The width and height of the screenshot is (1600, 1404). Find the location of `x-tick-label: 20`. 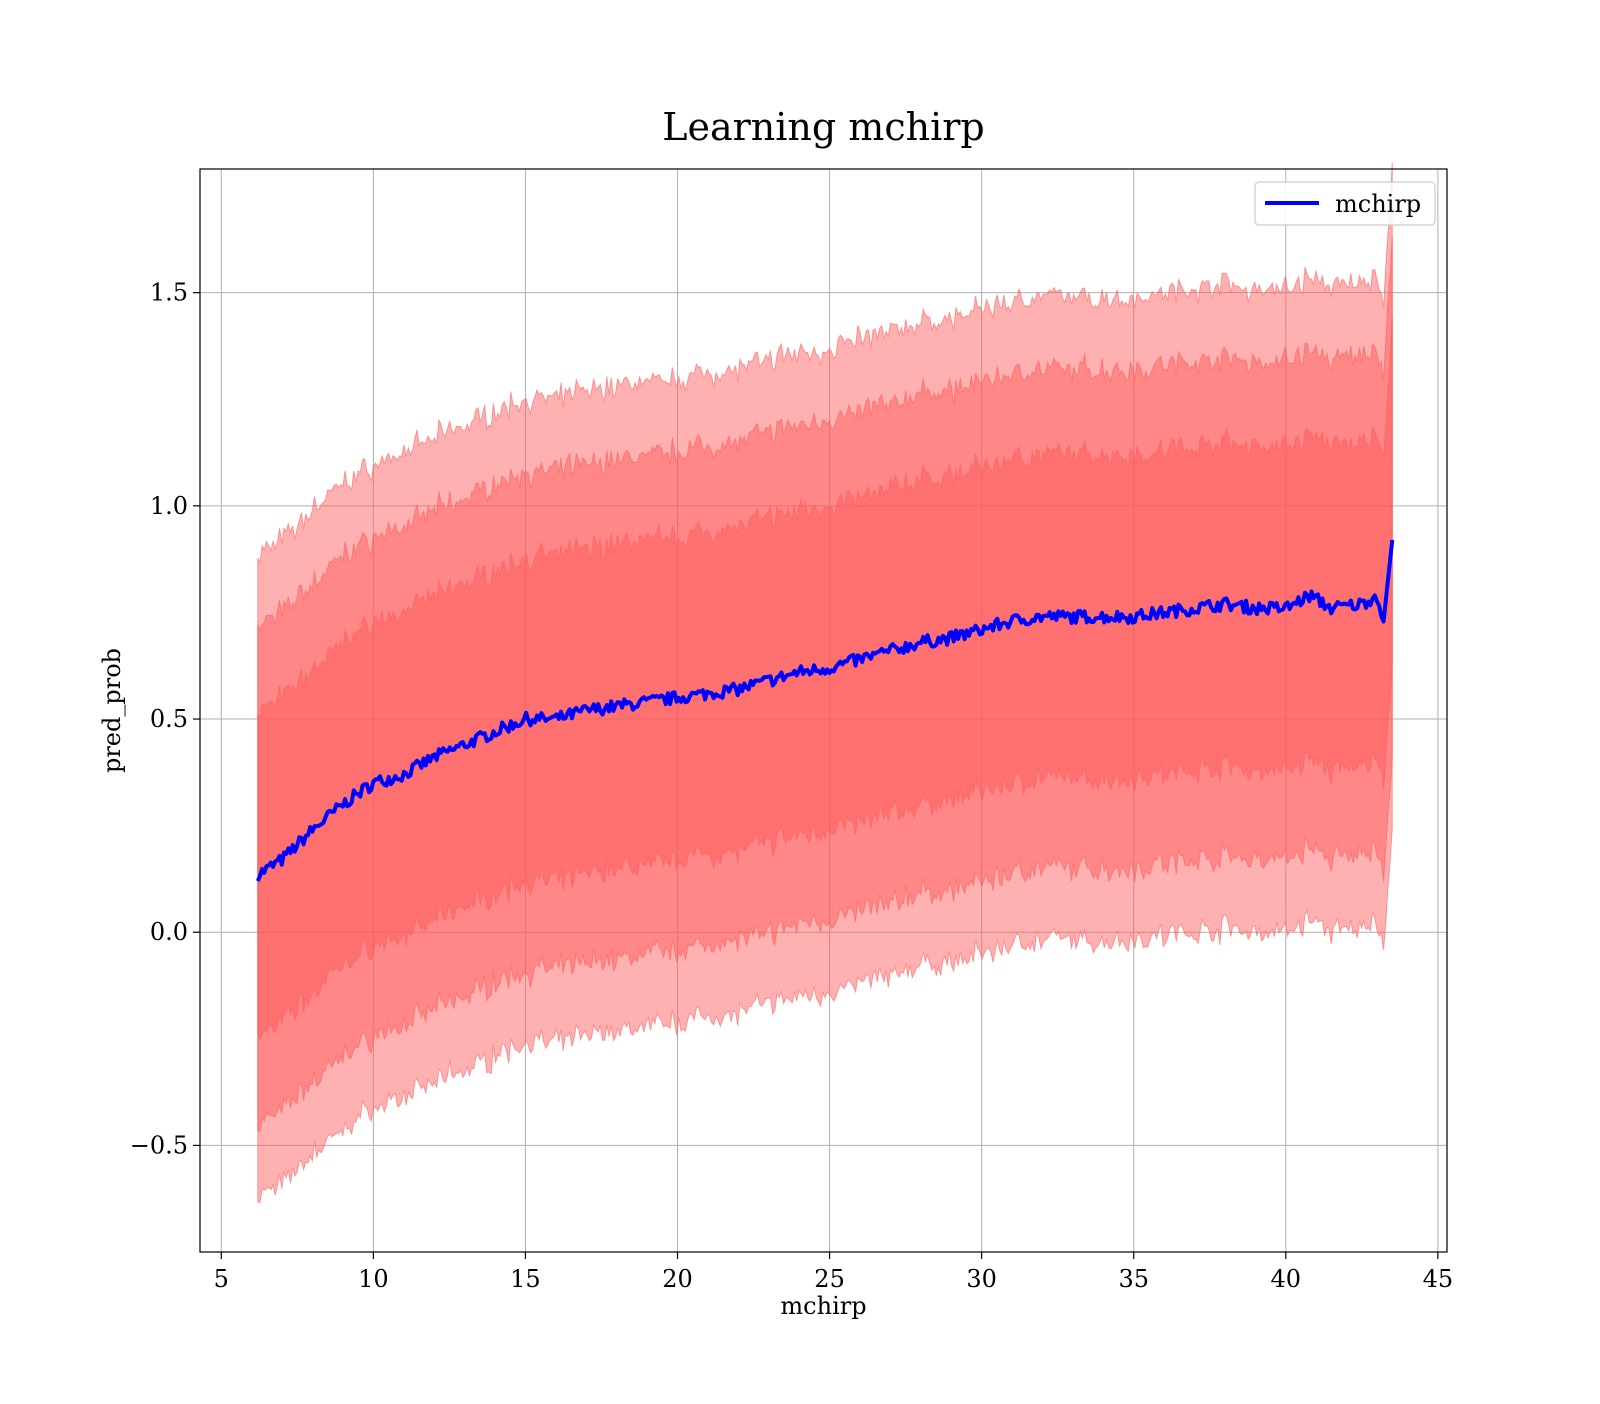

x-tick-label: 20 is located at coordinates (677, 1279).